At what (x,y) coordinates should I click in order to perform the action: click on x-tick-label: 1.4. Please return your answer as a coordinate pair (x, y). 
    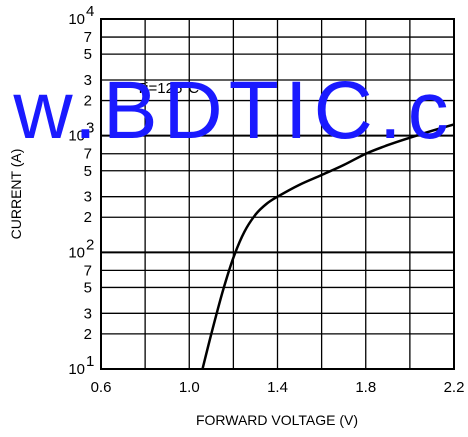
    Looking at the image, I should click on (277, 387).